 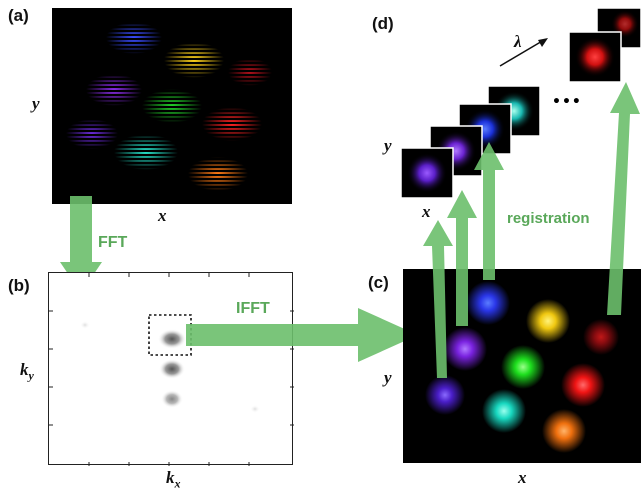 I want to click on panel-b-spectrum, so click(x=171, y=369).